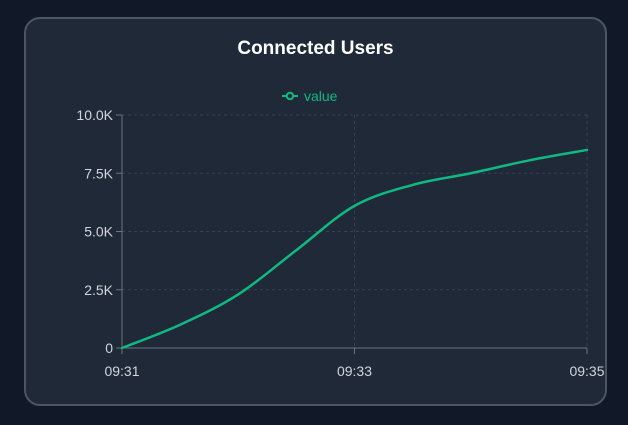 The width and height of the screenshot is (628, 425). Describe the element at coordinates (586, 371) in the screenshot. I see `x-tick-label: 09:35` at that location.